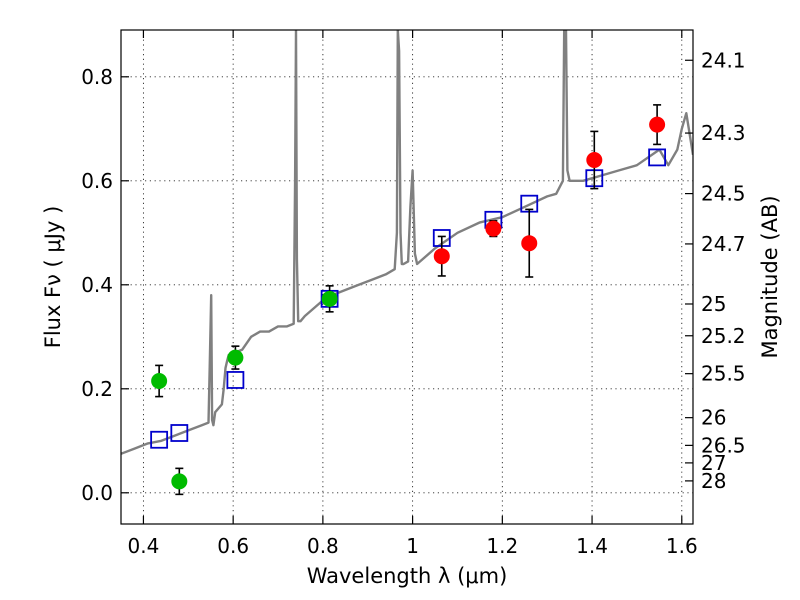 The height and width of the screenshot is (600, 800). Describe the element at coordinates (53, 277) in the screenshot. I see `y-axis-label: Flux Fν ( μJy )` at that location.